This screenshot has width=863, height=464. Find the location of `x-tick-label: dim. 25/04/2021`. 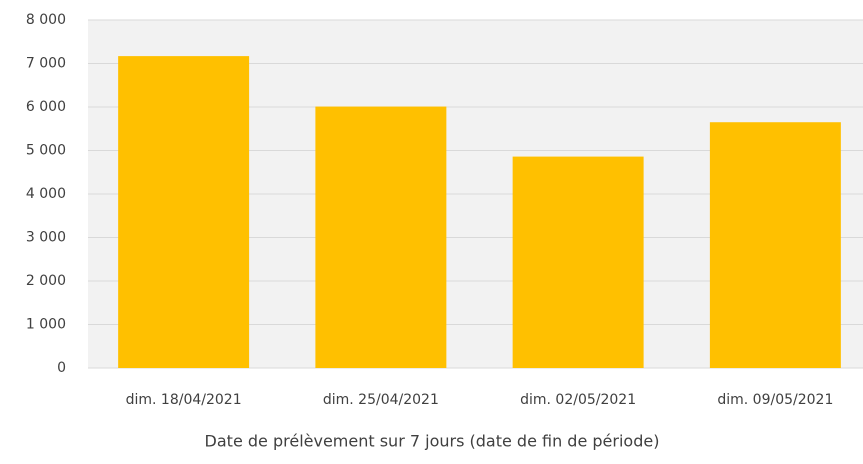

x-tick-label: dim. 25/04/2021 is located at coordinates (381, 400).